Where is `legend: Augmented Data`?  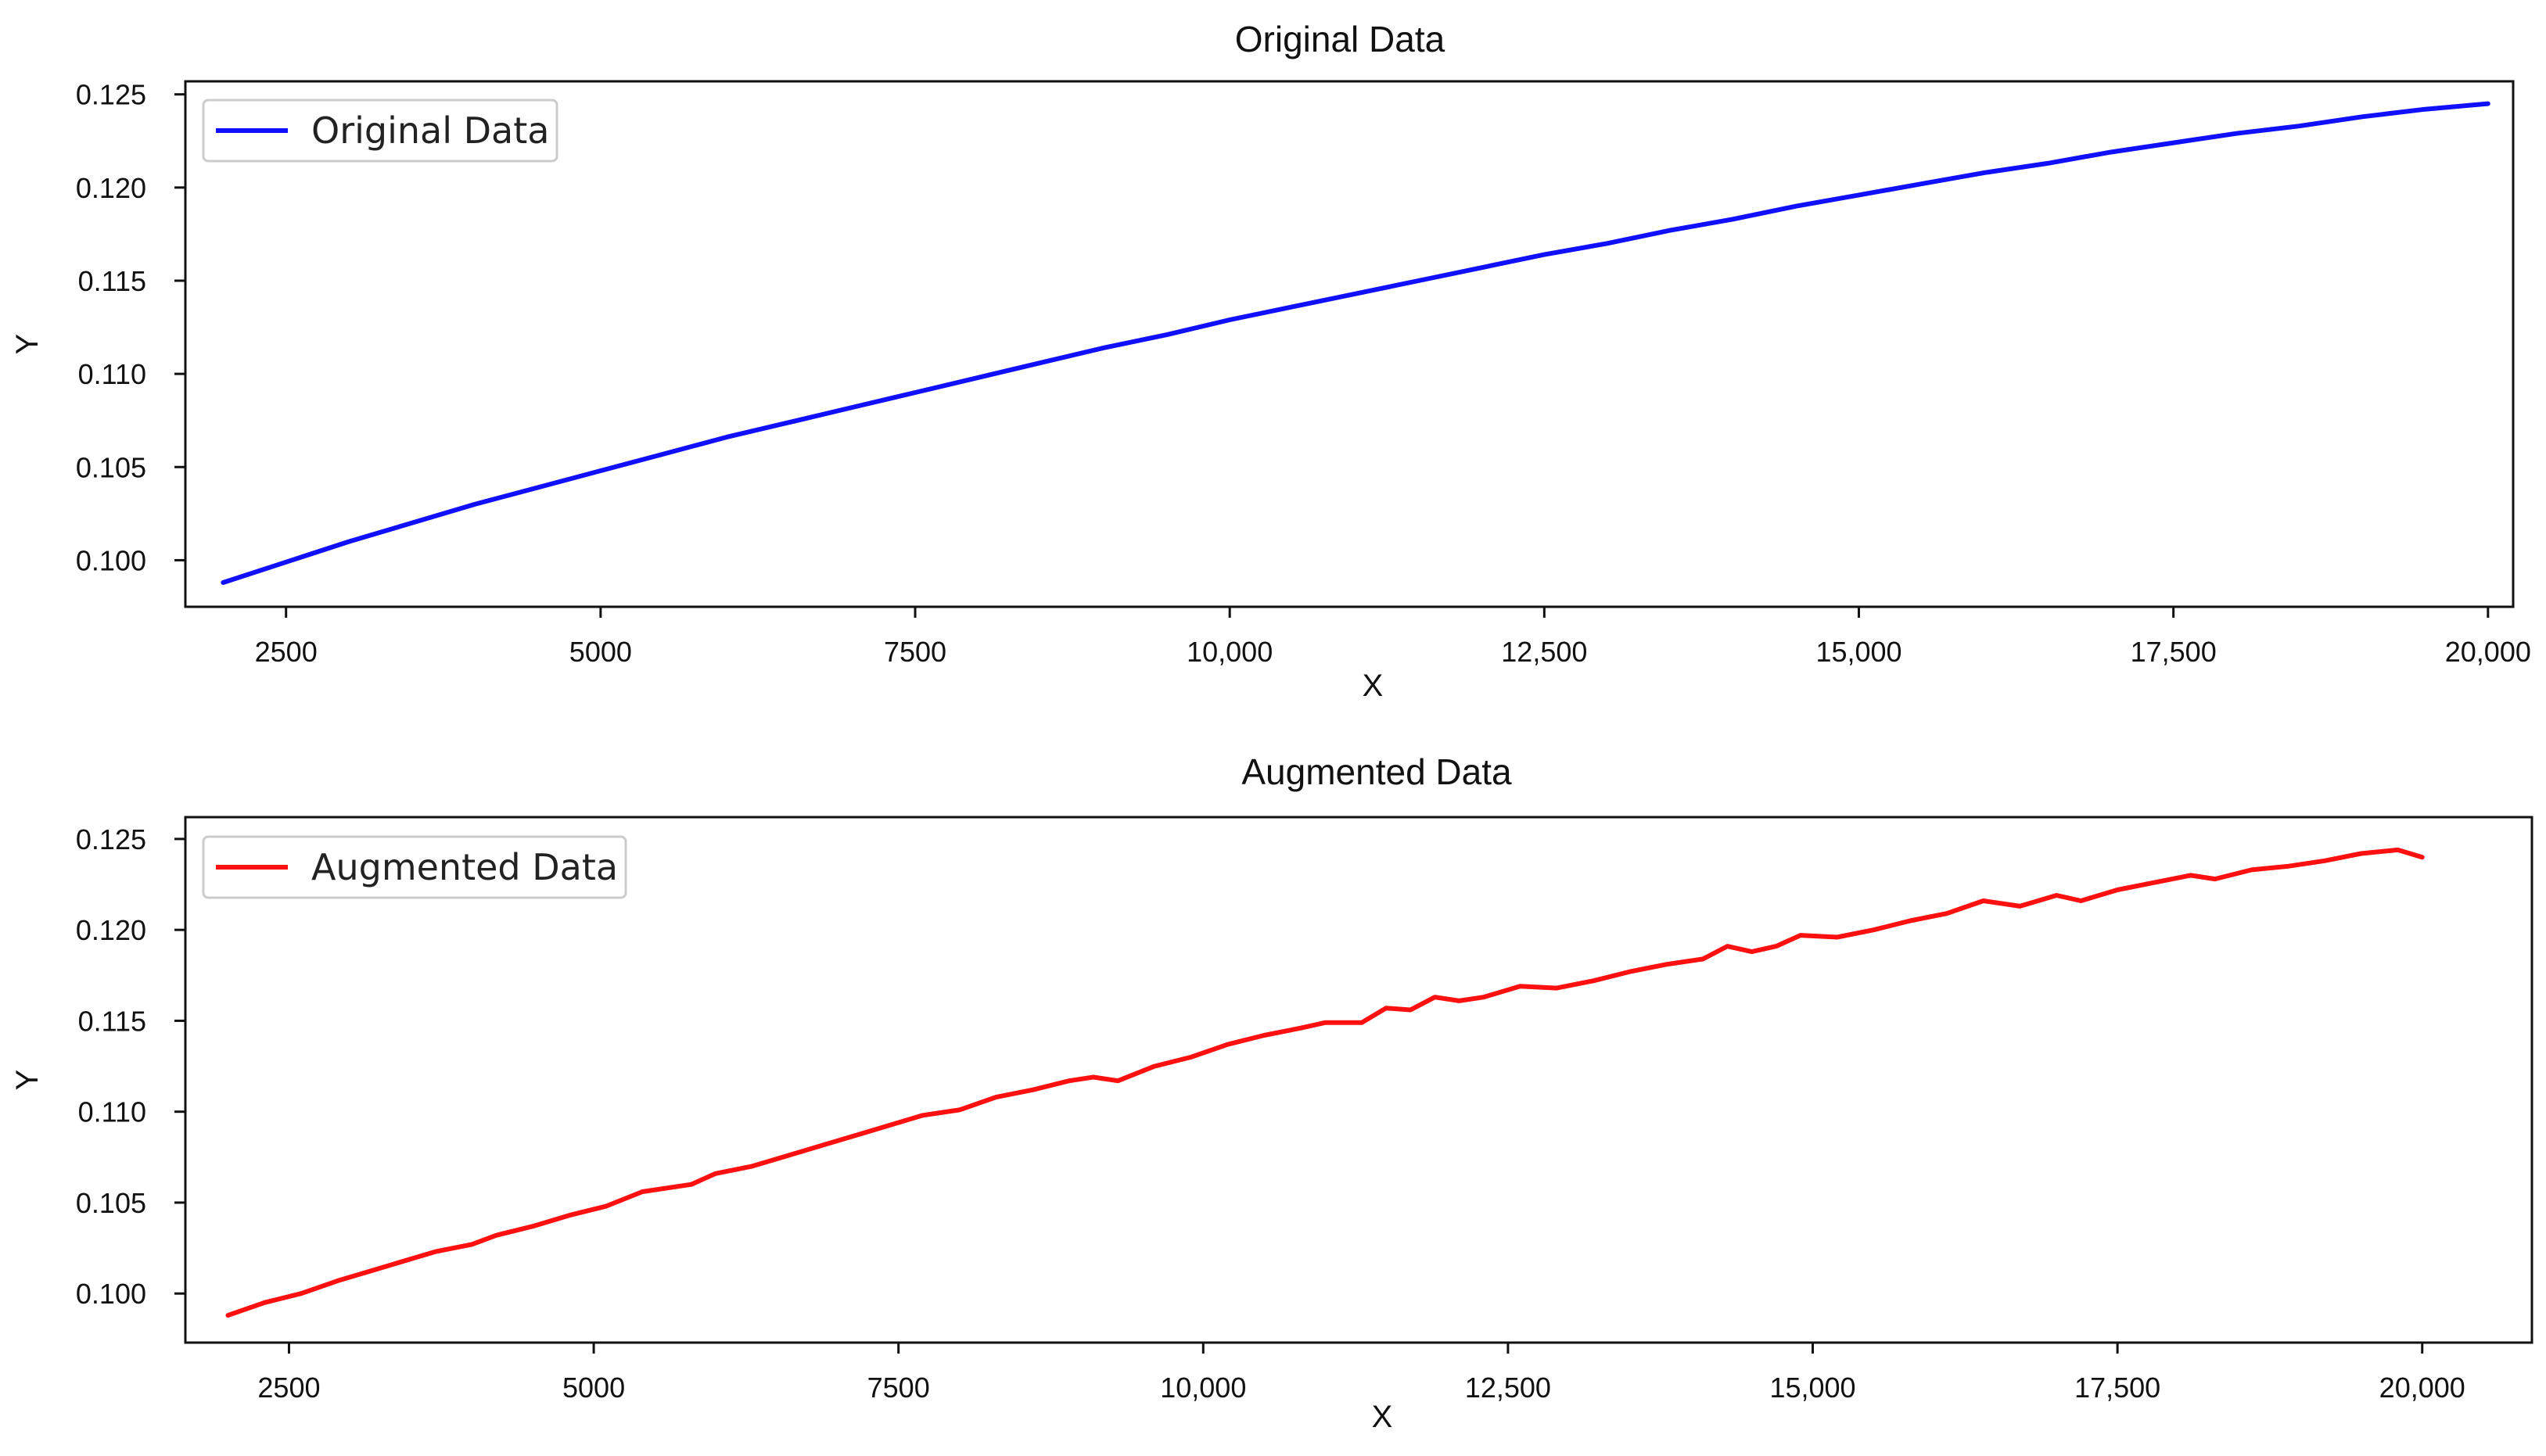 legend: Augmented Data is located at coordinates (414, 867).